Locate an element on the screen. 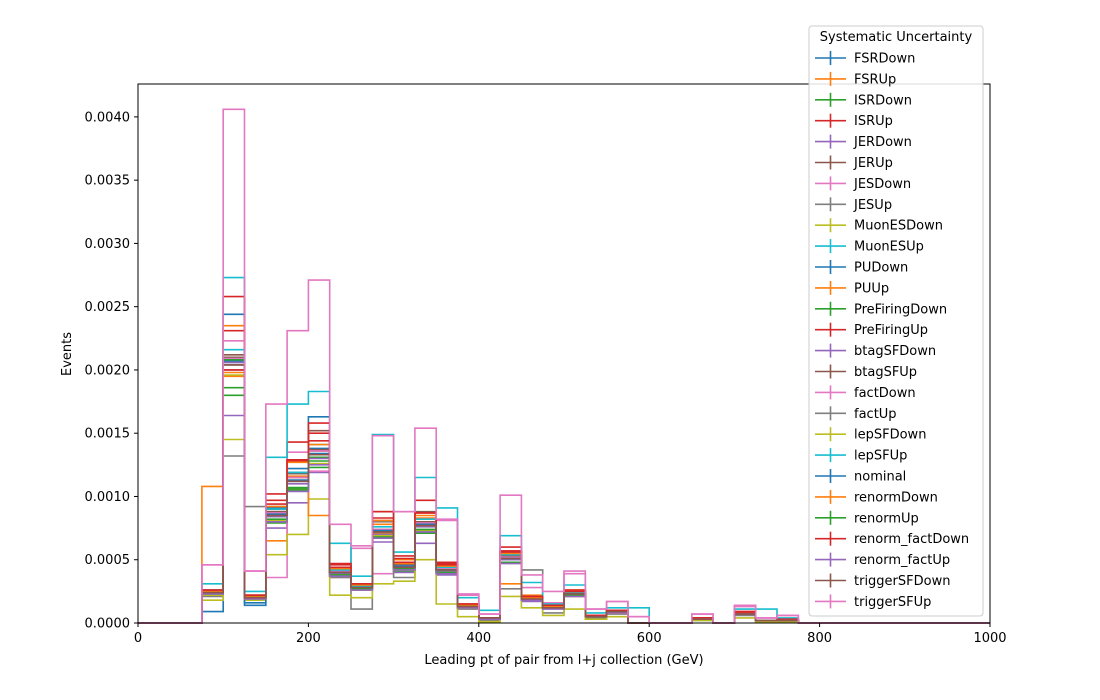 The height and width of the screenshot is (700, 1100). legend-entry-renorm_factDown: renorm_factDown is located at coordinates (892, 539).